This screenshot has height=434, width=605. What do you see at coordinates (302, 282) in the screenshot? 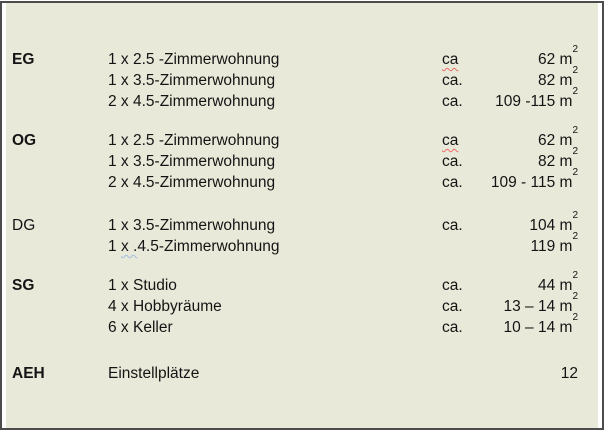
I see `table-row: SG 1 x Studio ca. 44 m2` at bounding box center [302, 282].